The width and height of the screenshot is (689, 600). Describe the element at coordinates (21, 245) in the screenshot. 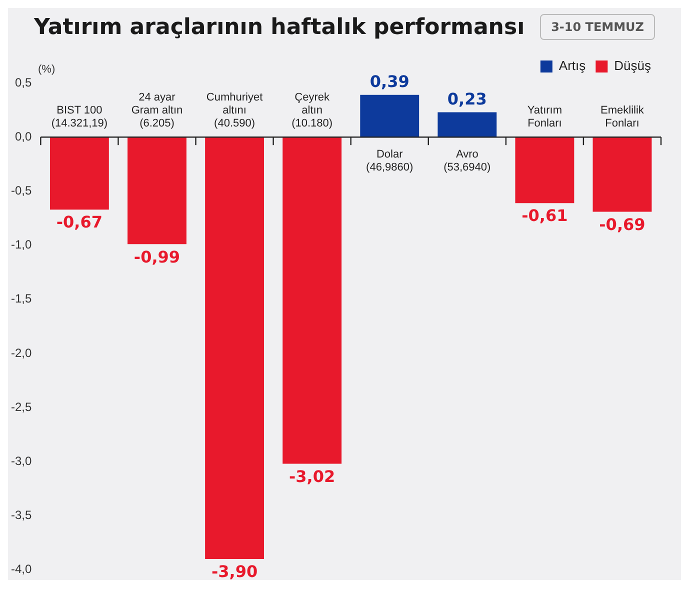

I see `y-tick-label: -1,0` at that location.